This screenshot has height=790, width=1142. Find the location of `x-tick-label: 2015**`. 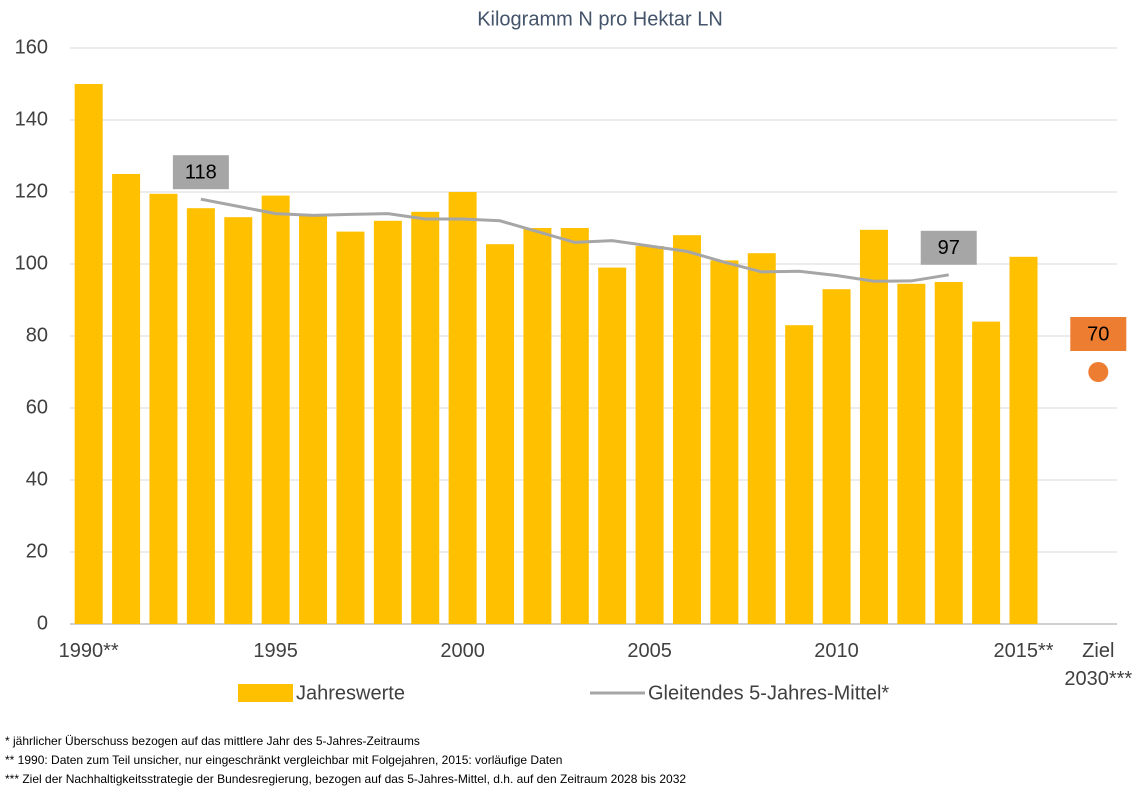

x-tick-label: 2015** is located at coordinates (1023, 651).